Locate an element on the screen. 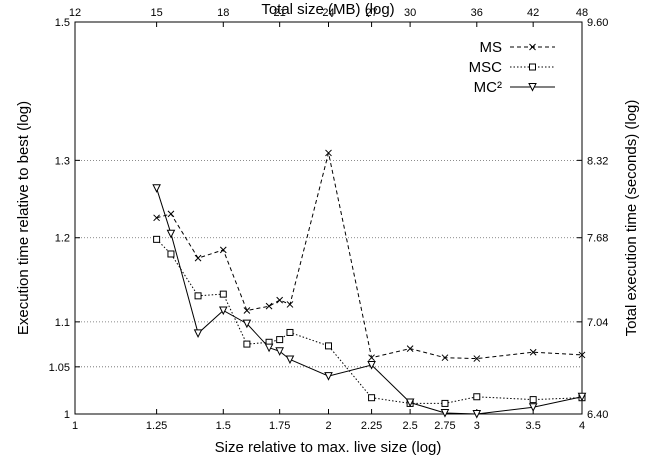  legend: MS MSC MC² is located at coordinates (512, 67).